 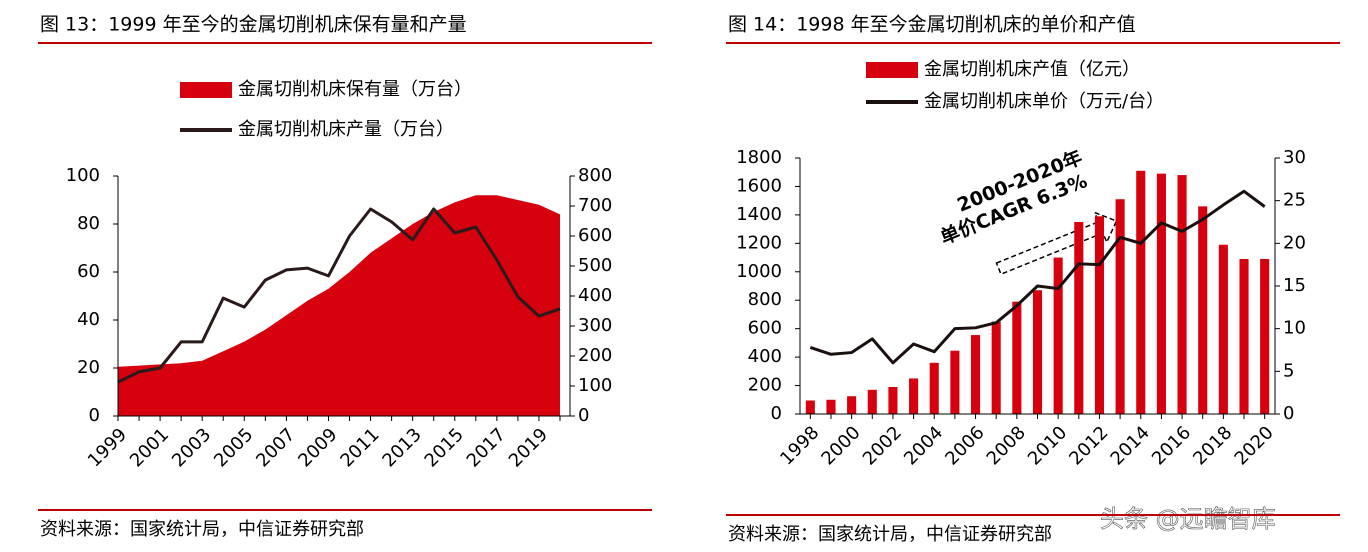 What do you see at coordinates (1188, 519) in the screenshot?
I see `watermark: 头条 @远瞻智库` at bounding box center [1188, 519].